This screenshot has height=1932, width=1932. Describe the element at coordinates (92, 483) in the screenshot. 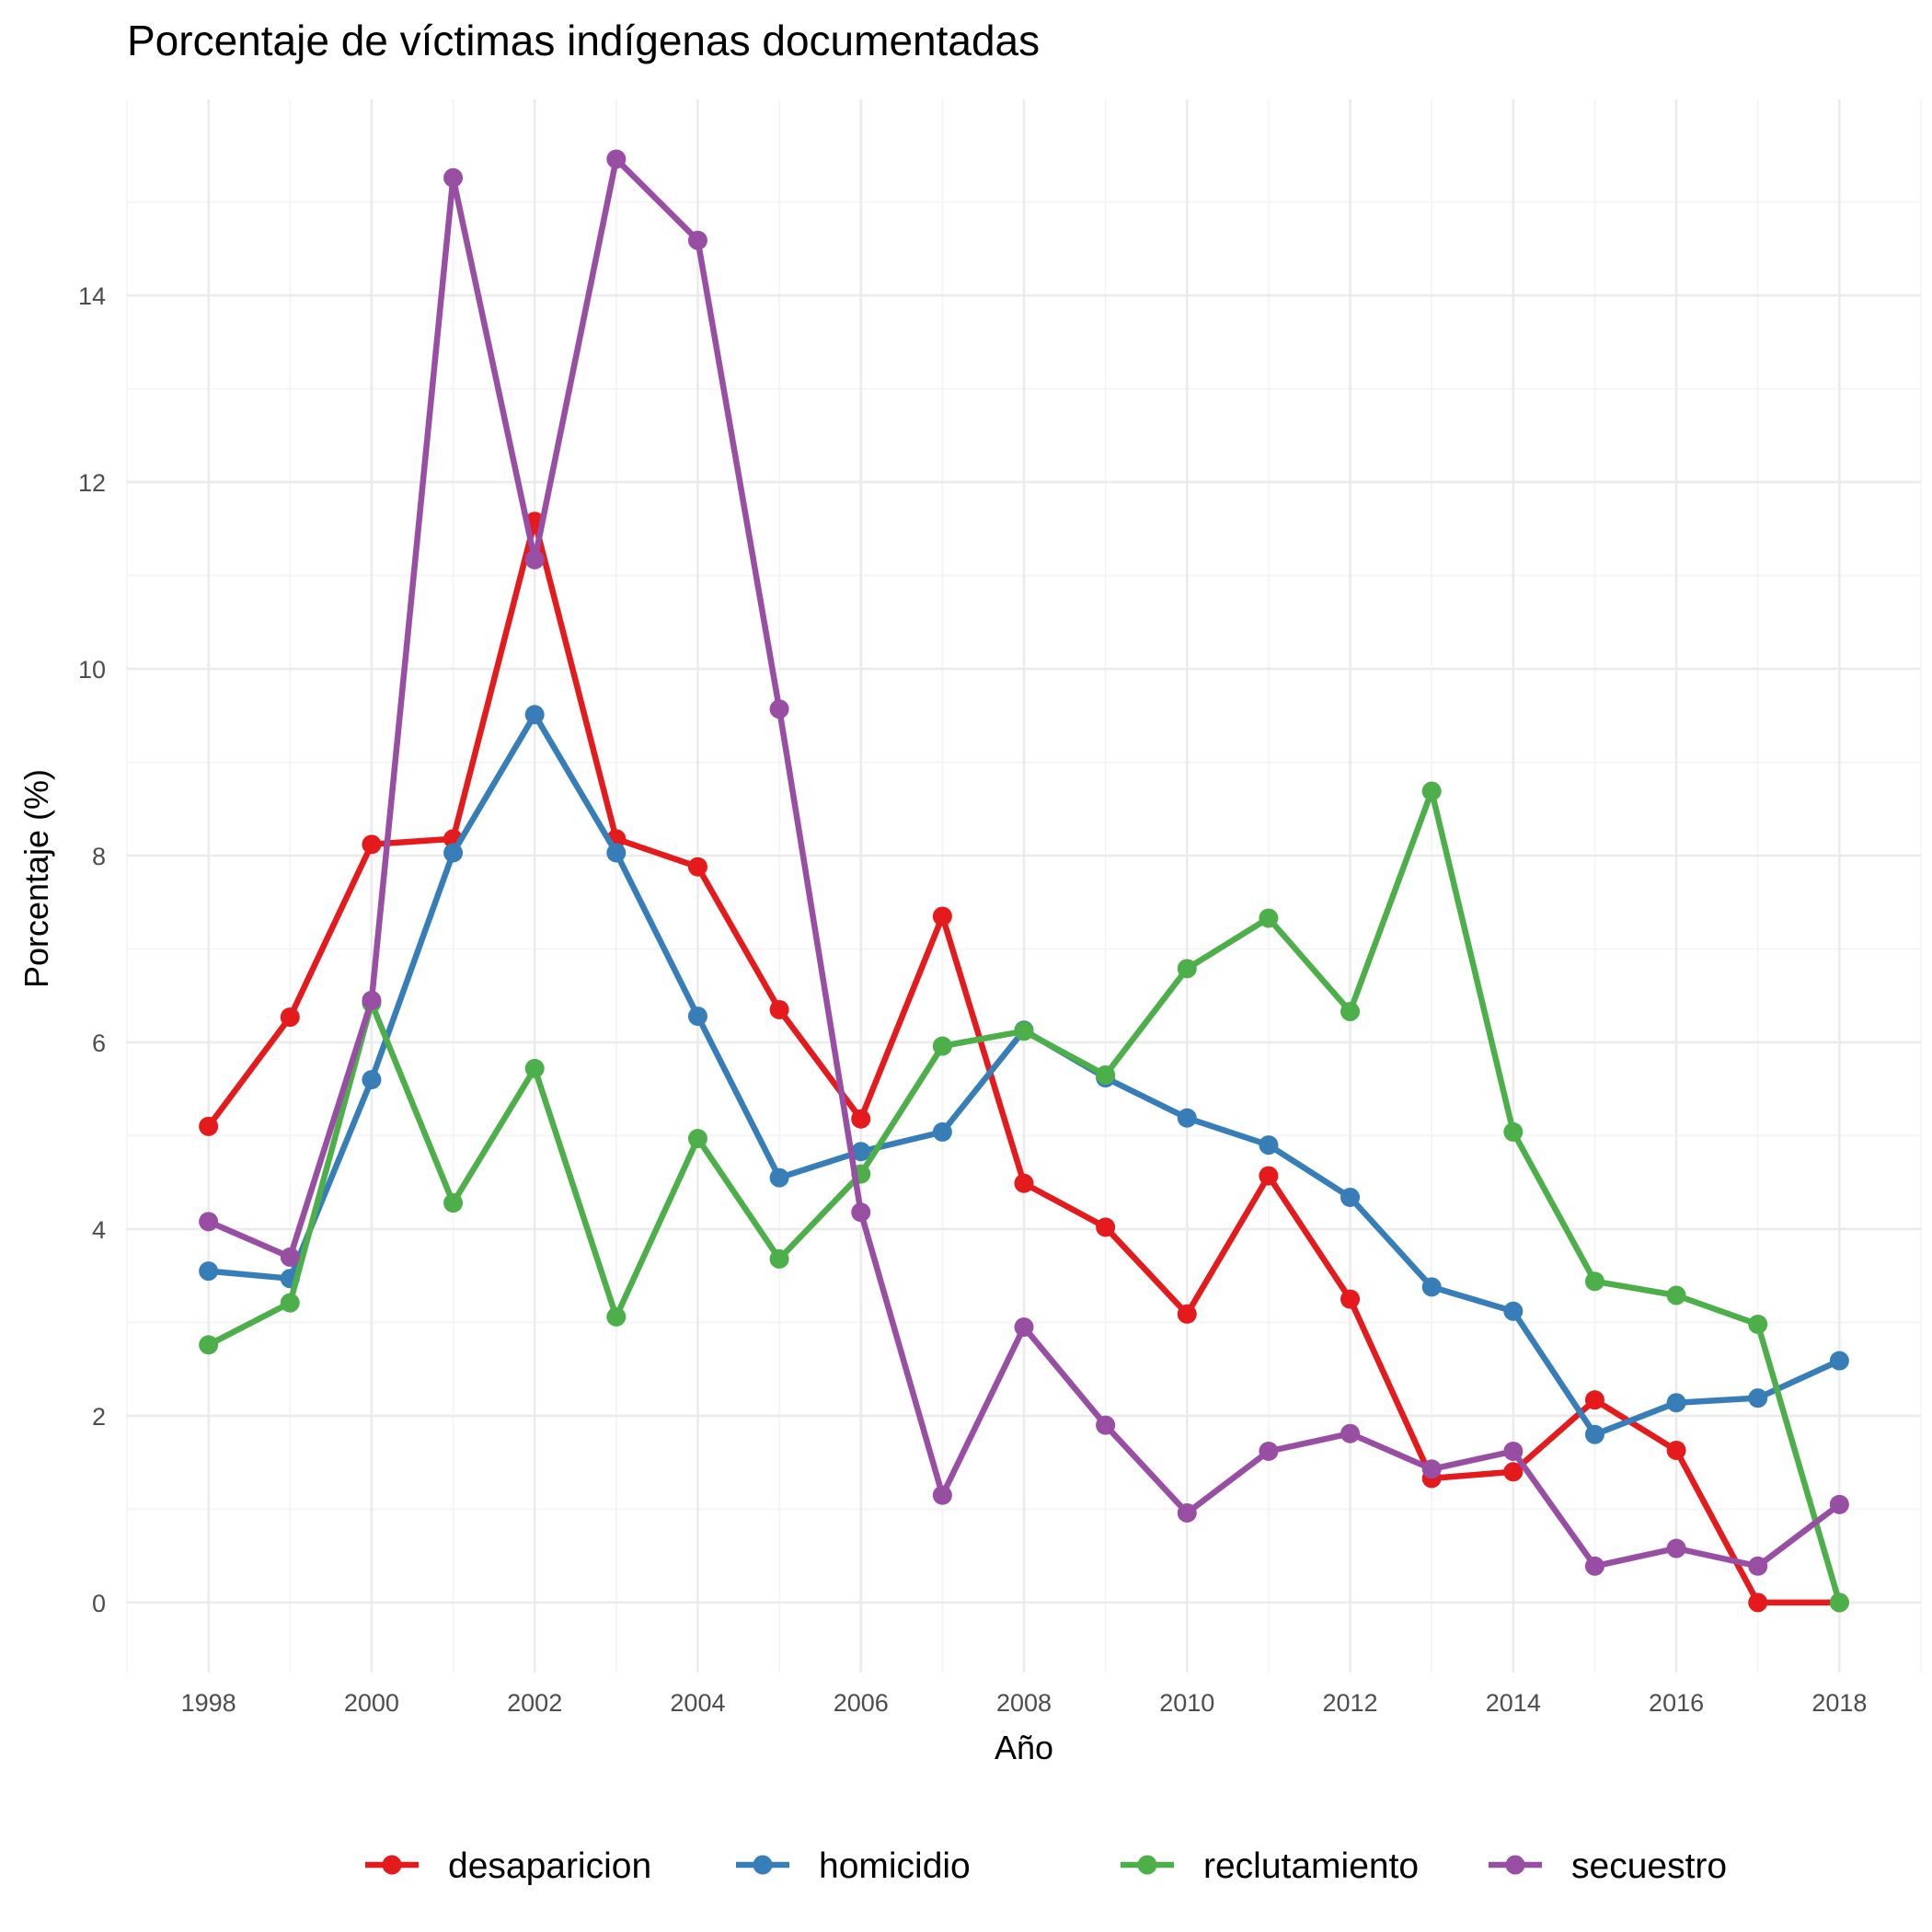

I see `y-tick-label: 12` at that location.